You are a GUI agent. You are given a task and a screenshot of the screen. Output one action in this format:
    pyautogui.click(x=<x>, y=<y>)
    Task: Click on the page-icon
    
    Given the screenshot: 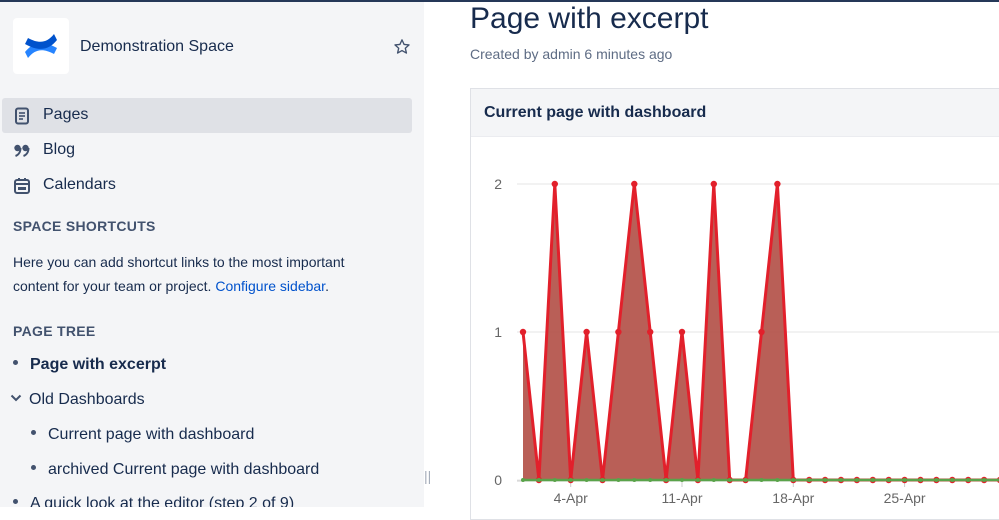 What is the action you would take?
    pyautogui.click(x=22, y=116)
    